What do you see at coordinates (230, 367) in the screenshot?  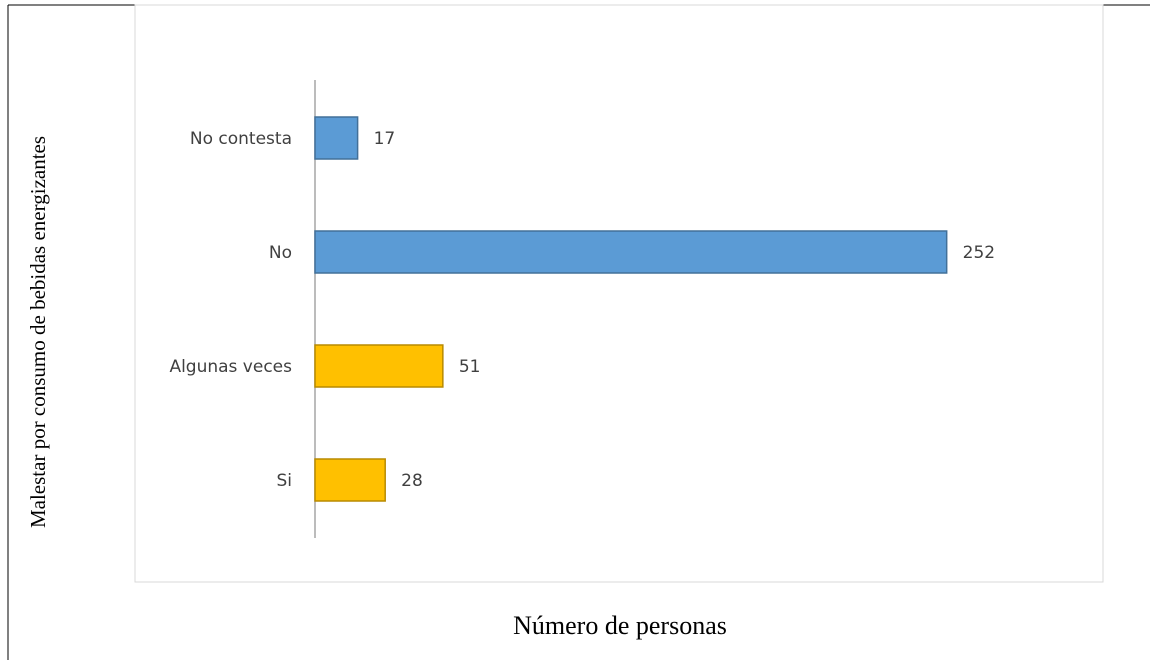 I see `y-tick-label: Algunas veces` at bounding box center [230, 367].